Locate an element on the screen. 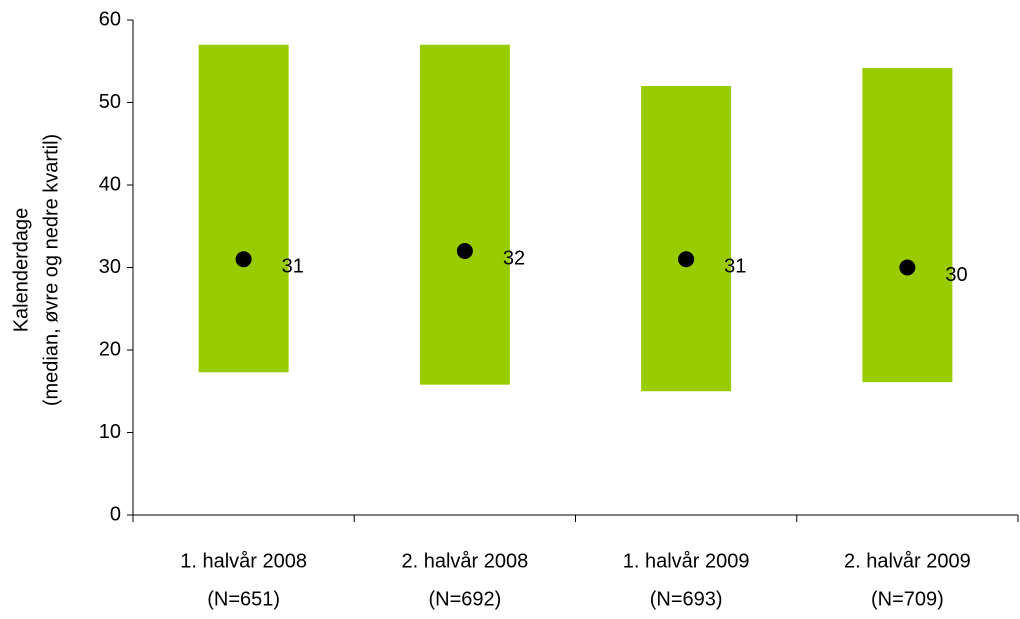  y-tick-label: 0 is located at coordinates (115, 514).